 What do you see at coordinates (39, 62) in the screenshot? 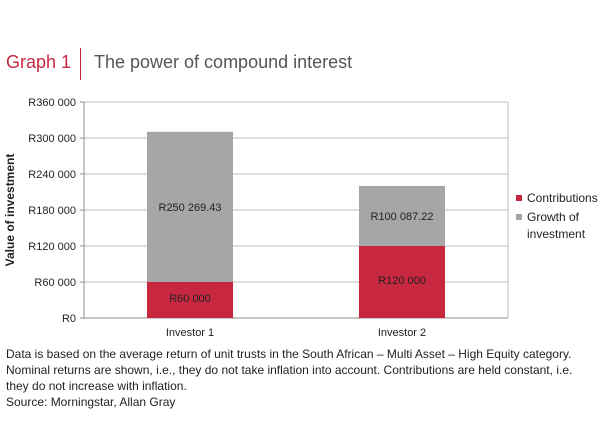
I see `graph-number-label: Graph 1` at bounding box center [39, 62].